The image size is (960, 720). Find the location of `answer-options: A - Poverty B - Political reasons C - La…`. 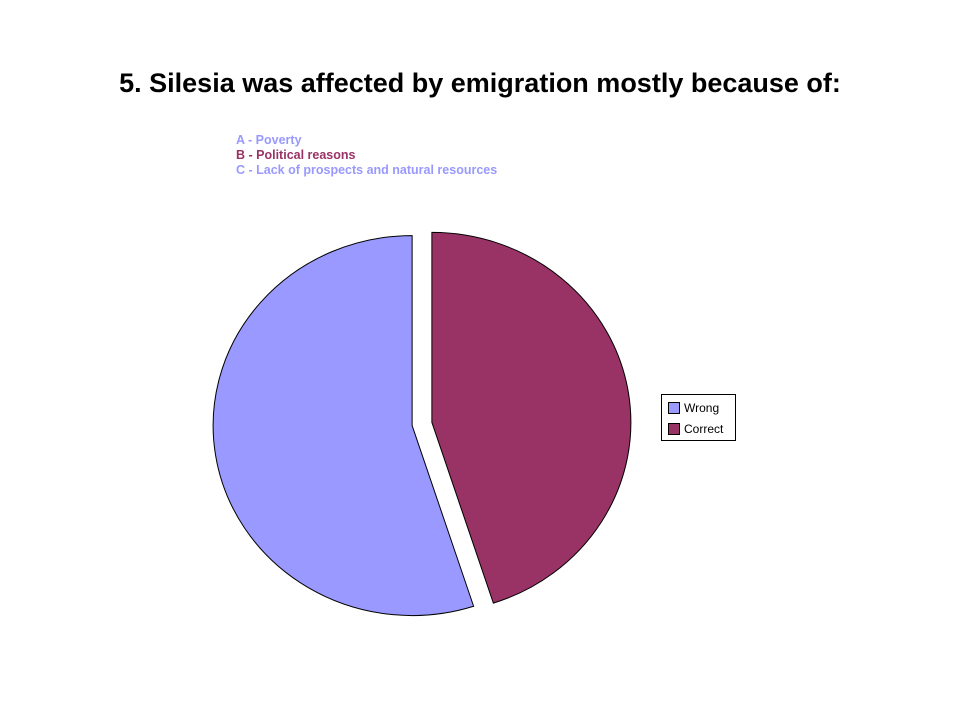

answer-options: A - Poverty B - Political reasons C - La… is located at coordinates (366, 155).